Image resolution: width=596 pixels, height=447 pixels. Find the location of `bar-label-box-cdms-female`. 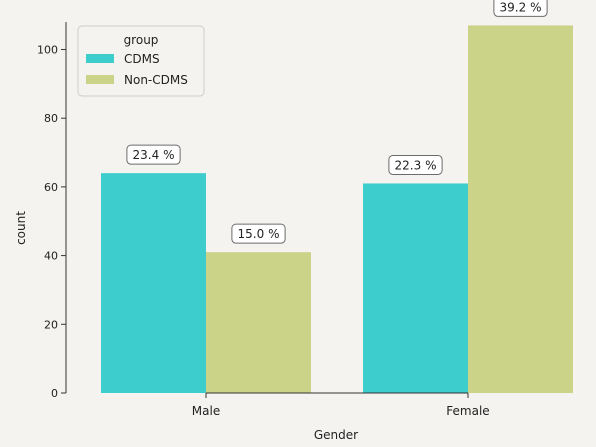

bar-label-box-cdms-female is located at coordinates (415, 164).